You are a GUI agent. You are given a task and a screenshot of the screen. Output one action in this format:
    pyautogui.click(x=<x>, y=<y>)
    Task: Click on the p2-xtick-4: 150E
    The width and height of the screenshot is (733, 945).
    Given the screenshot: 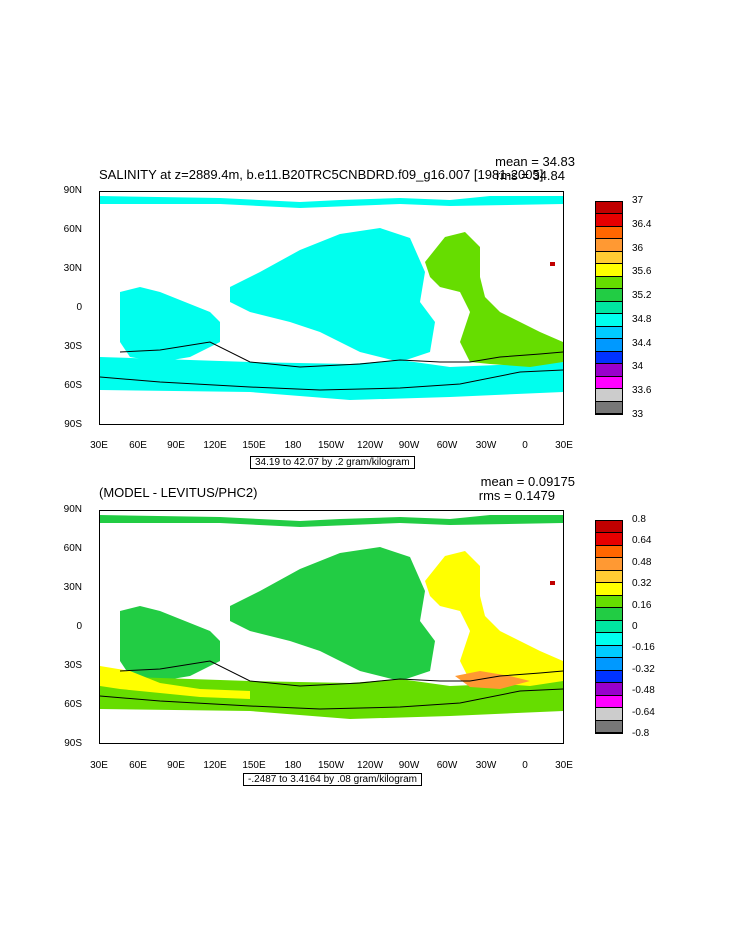 What is the action you would take?
    pyautogui.click(x=254, y=765)
    